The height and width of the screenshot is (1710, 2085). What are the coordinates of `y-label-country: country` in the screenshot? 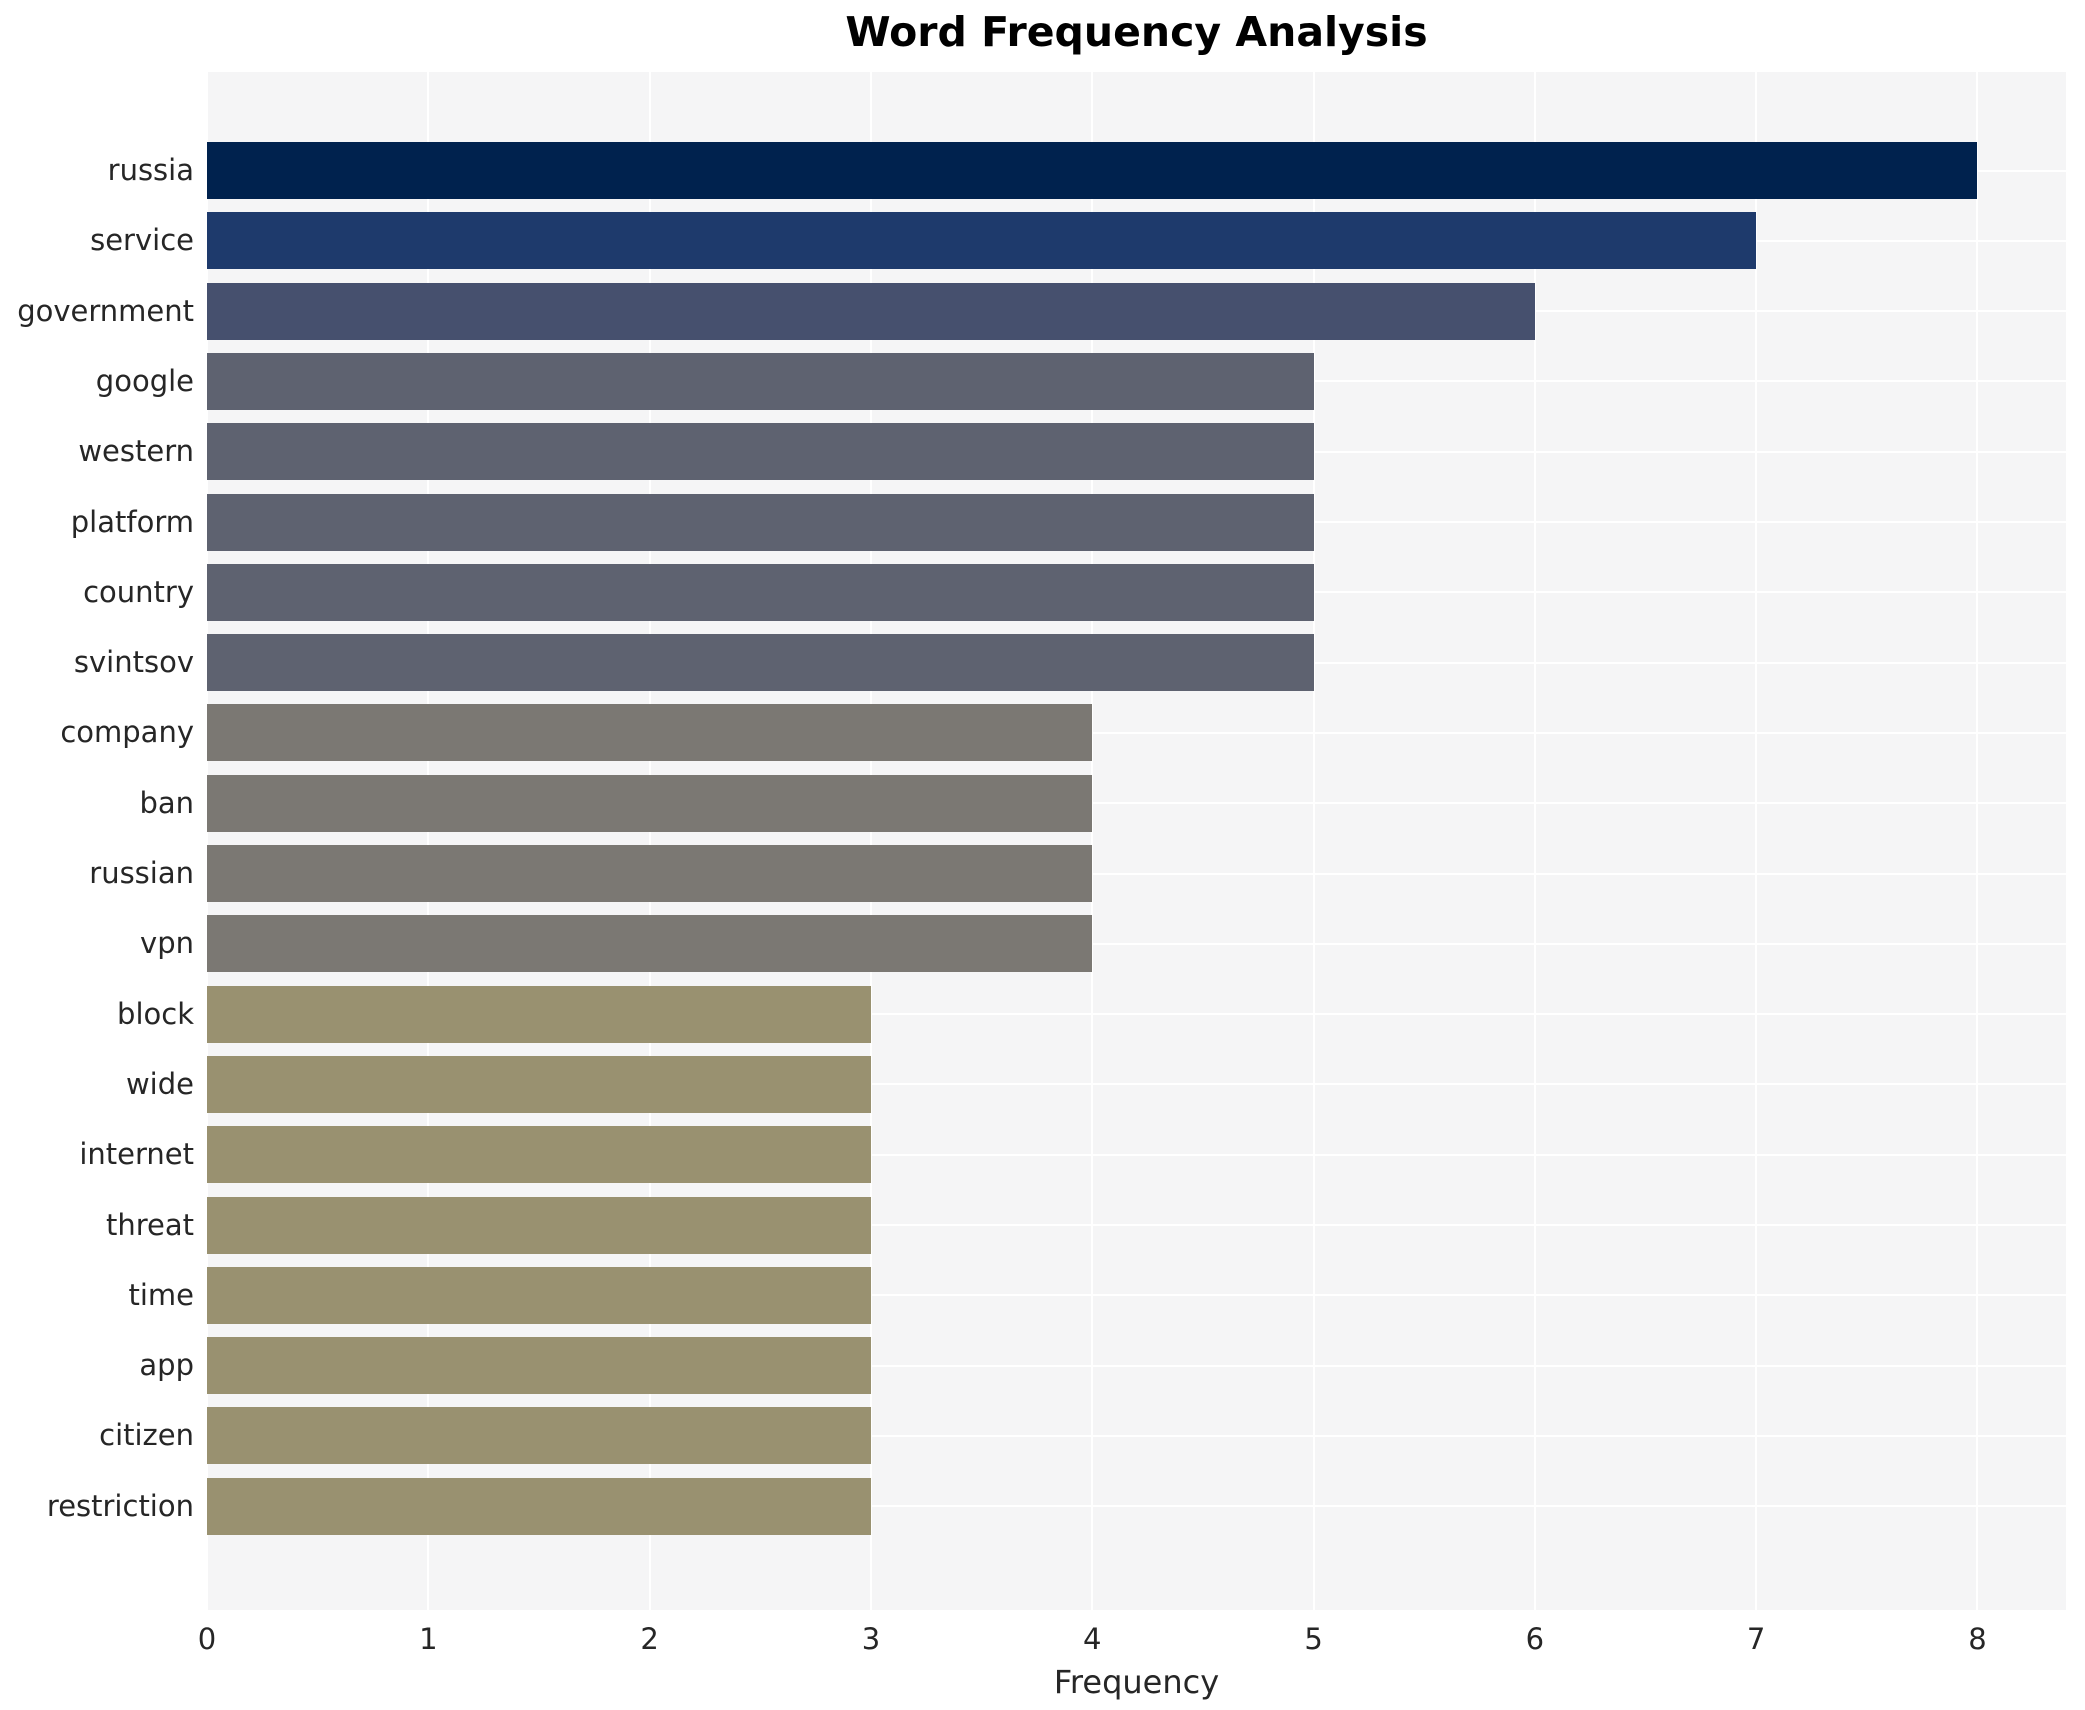 It's located at (138, 591).